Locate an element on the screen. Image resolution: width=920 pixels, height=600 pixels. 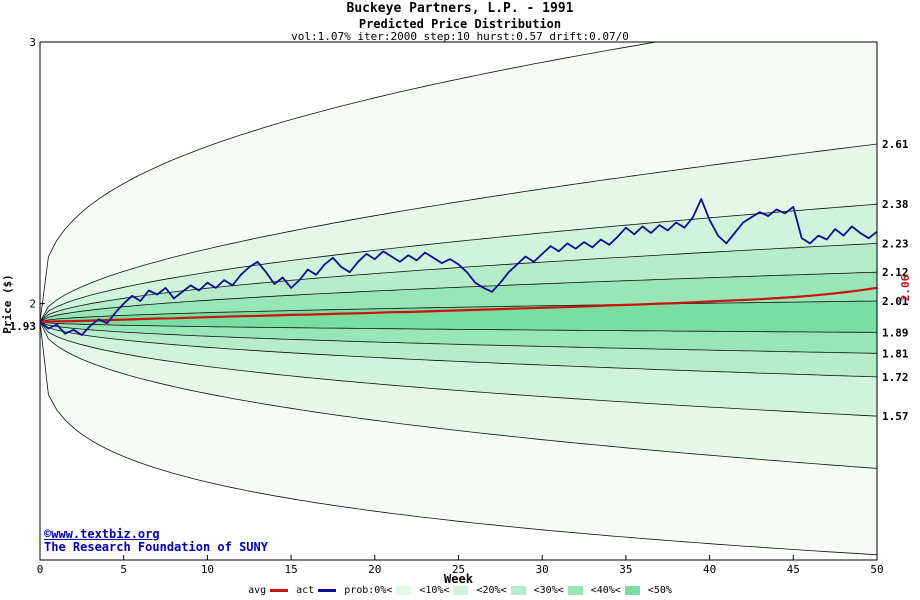
right-band-label: 1.72 is located at coordinates (895, 377).